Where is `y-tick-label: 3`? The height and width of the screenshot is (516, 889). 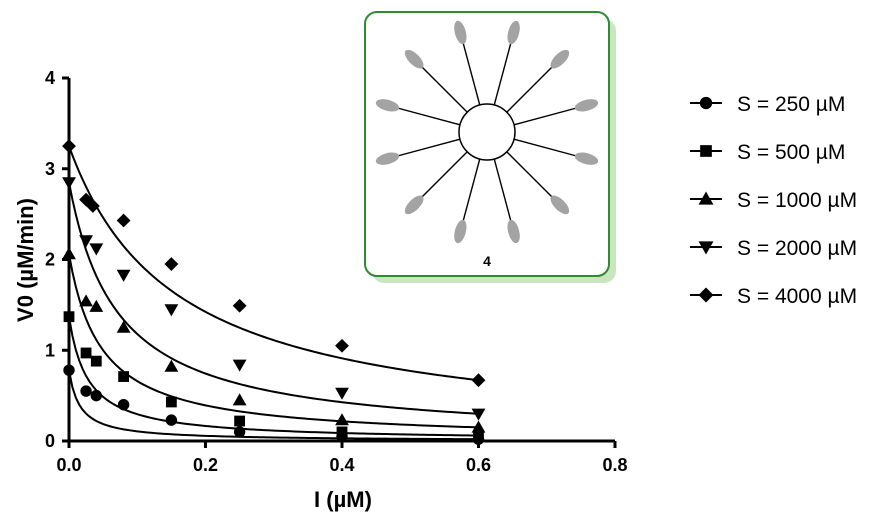
y-tick-label: 3 is located at coordinates (50, 169).